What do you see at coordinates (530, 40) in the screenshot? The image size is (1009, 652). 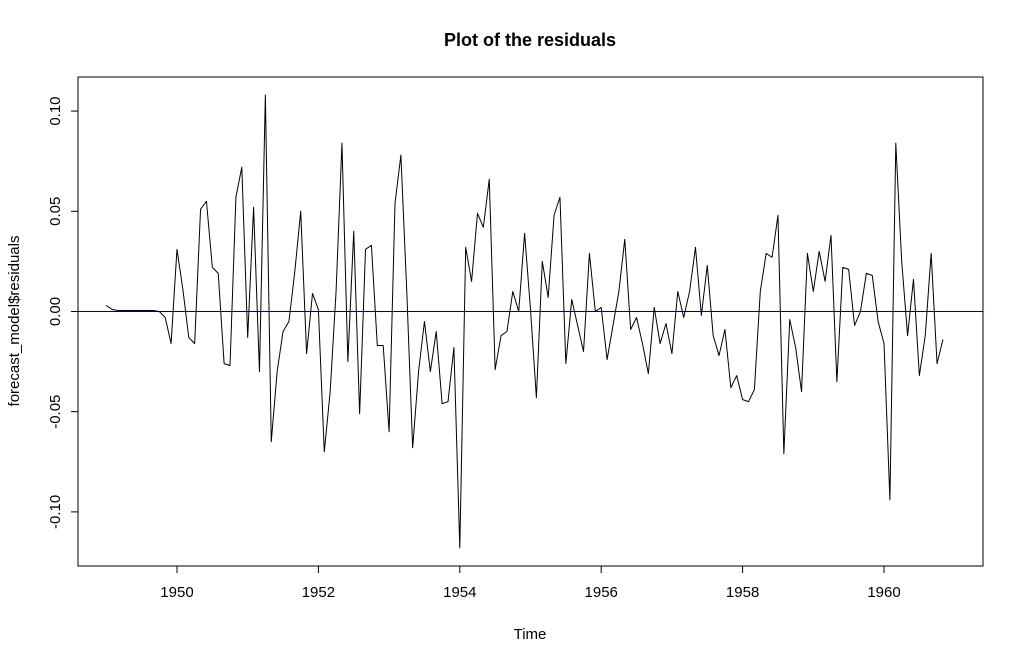 I see `chart-title: Plot of the residuals` at bounding box center [530, 40].